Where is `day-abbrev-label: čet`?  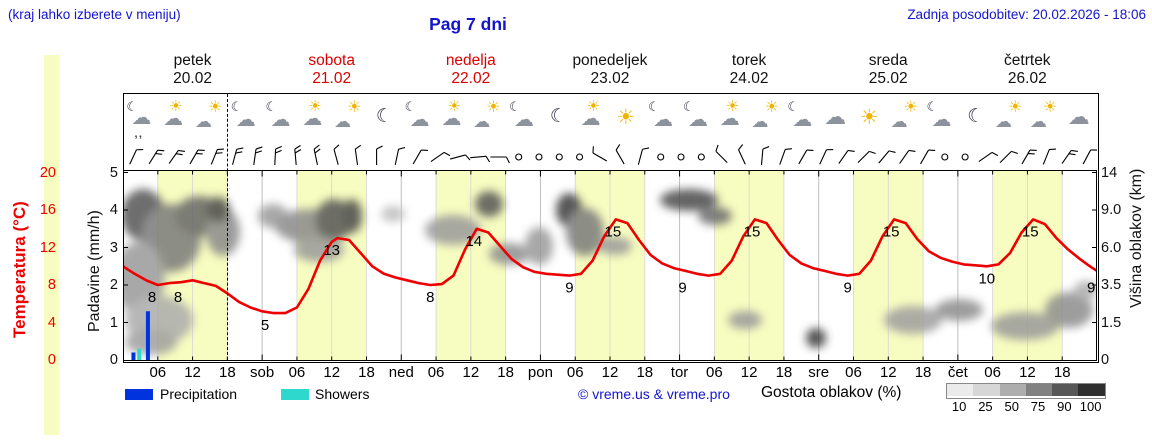
day-abbrev-label: čet is located at coordinates (957, 372).